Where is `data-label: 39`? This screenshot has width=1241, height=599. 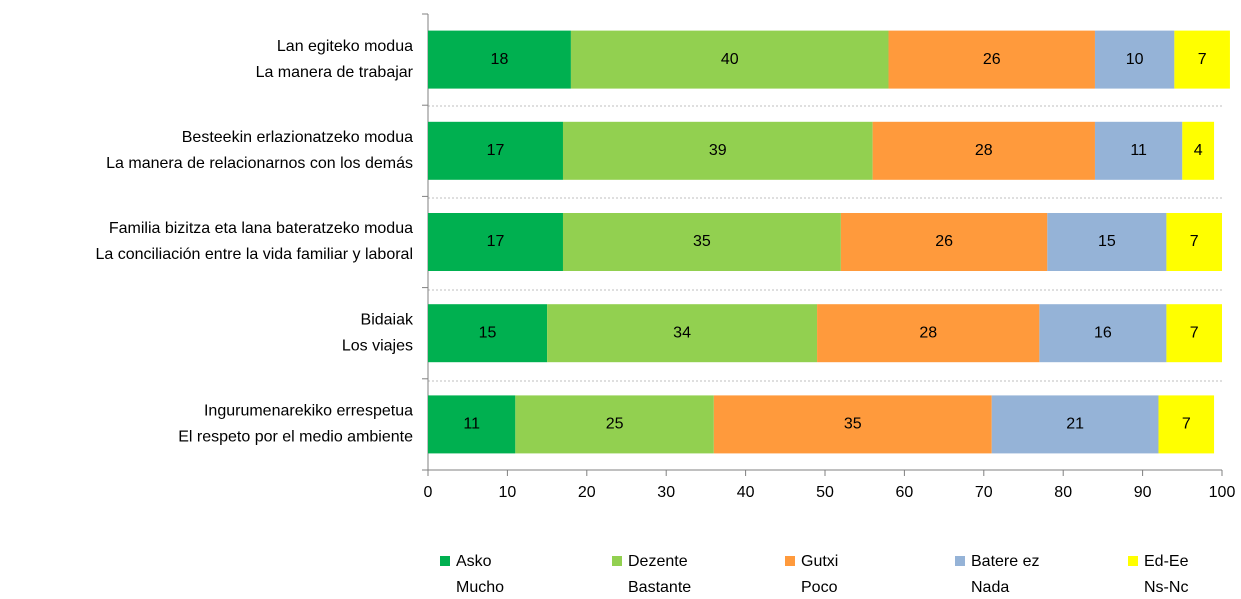
data-label: 39 is located at coordinates (718, 150).